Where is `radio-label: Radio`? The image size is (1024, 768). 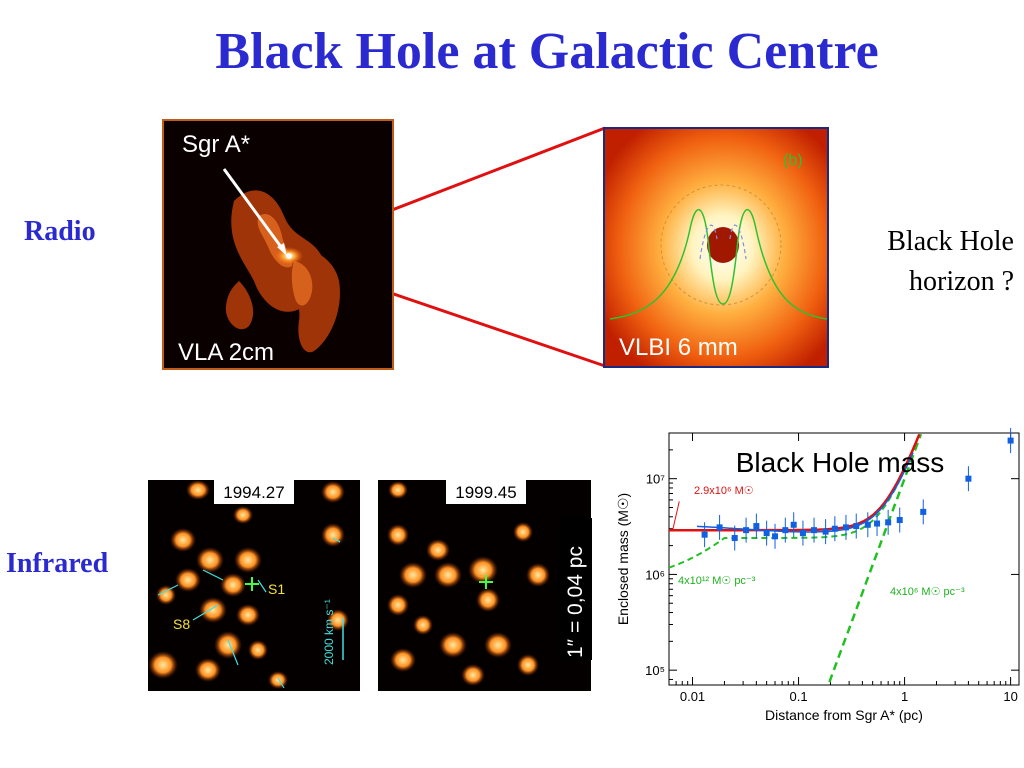 radio-label: Radio is located at coordinates (60, 231).